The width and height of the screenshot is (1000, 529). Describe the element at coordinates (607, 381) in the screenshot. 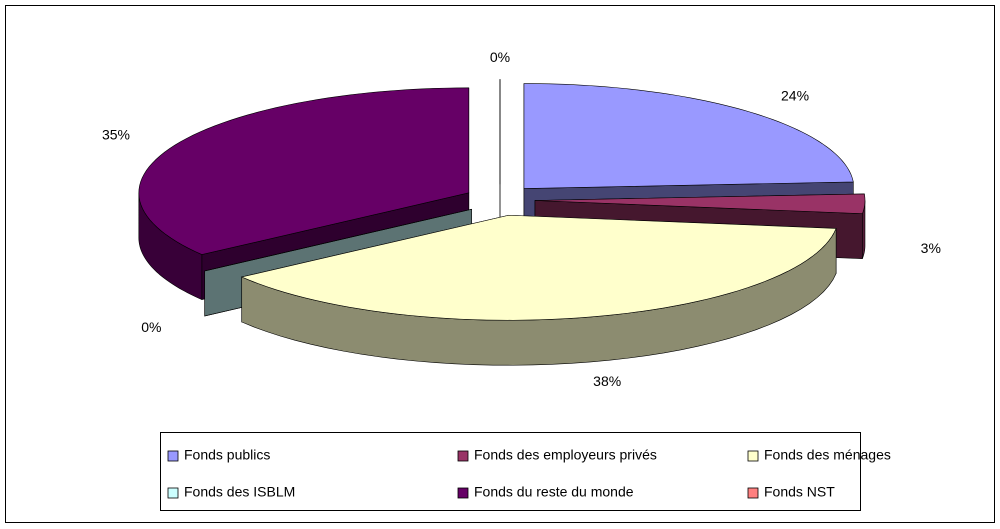

I see `data-label: 38%` at that location.